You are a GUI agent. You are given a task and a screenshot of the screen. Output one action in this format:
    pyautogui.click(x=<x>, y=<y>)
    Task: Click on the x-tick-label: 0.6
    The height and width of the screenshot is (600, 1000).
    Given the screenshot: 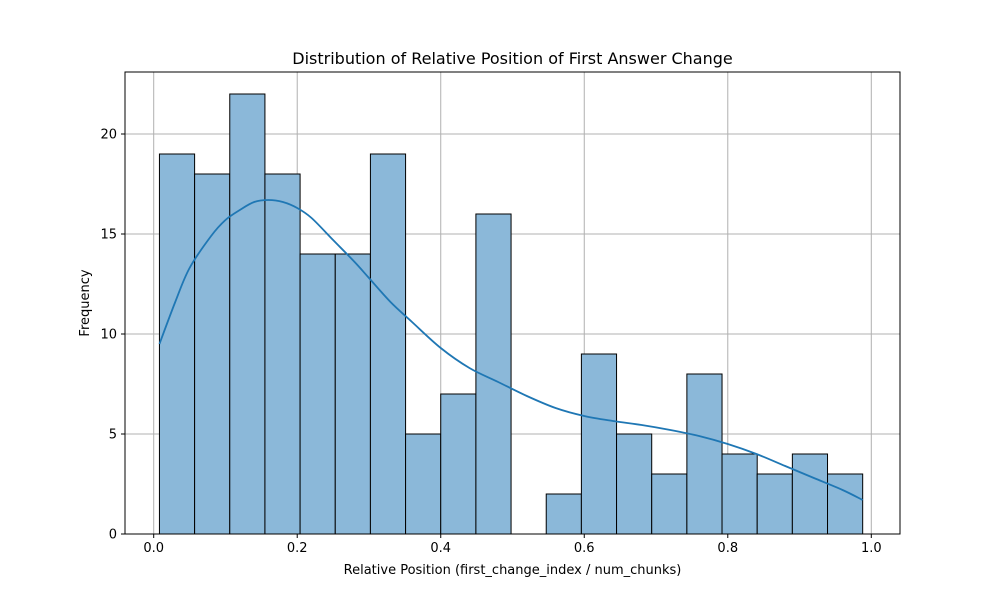 What is the action you would take?
    pyautogui.click(x=584, y=548)
    